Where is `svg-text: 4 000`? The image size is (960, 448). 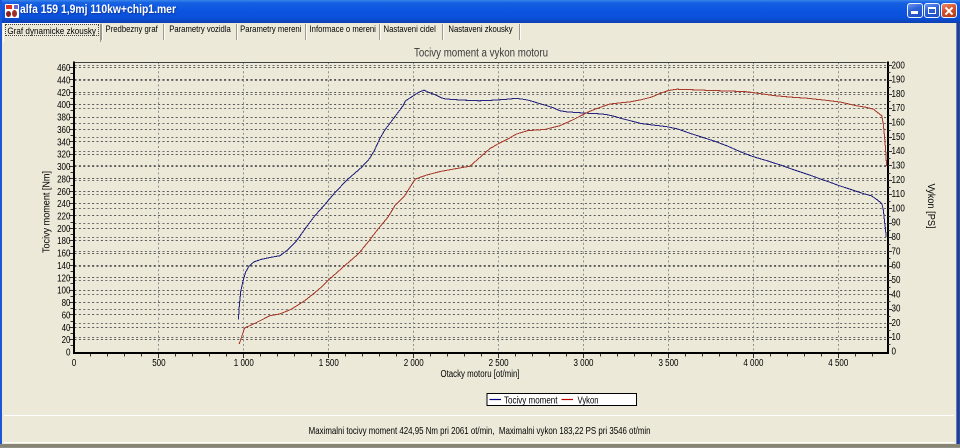 svg-text: 4 000 is located at coordinates (753, 363).